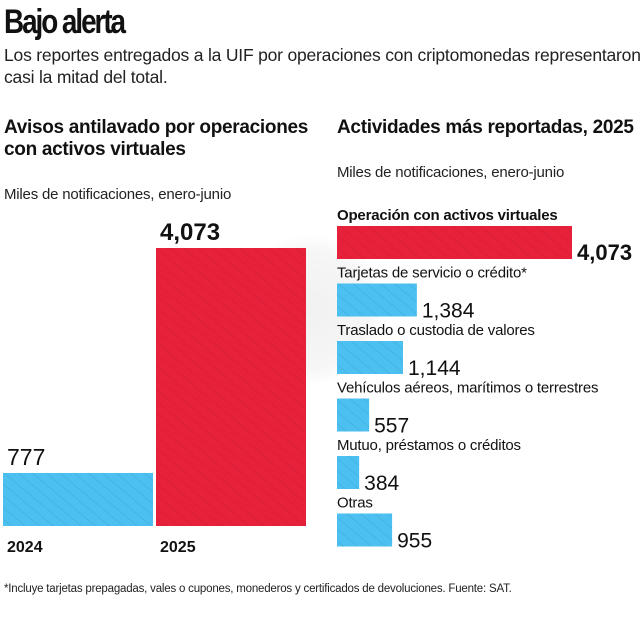  I want to click on bar-2025: 4,073 2025, so click(231, 387).